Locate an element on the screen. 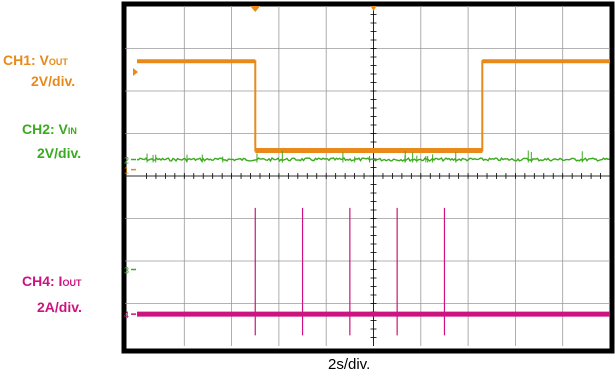 This screenshot has height=385, width=615. ch4-name: CH4: IOUT is located at coordinates (52, 281).